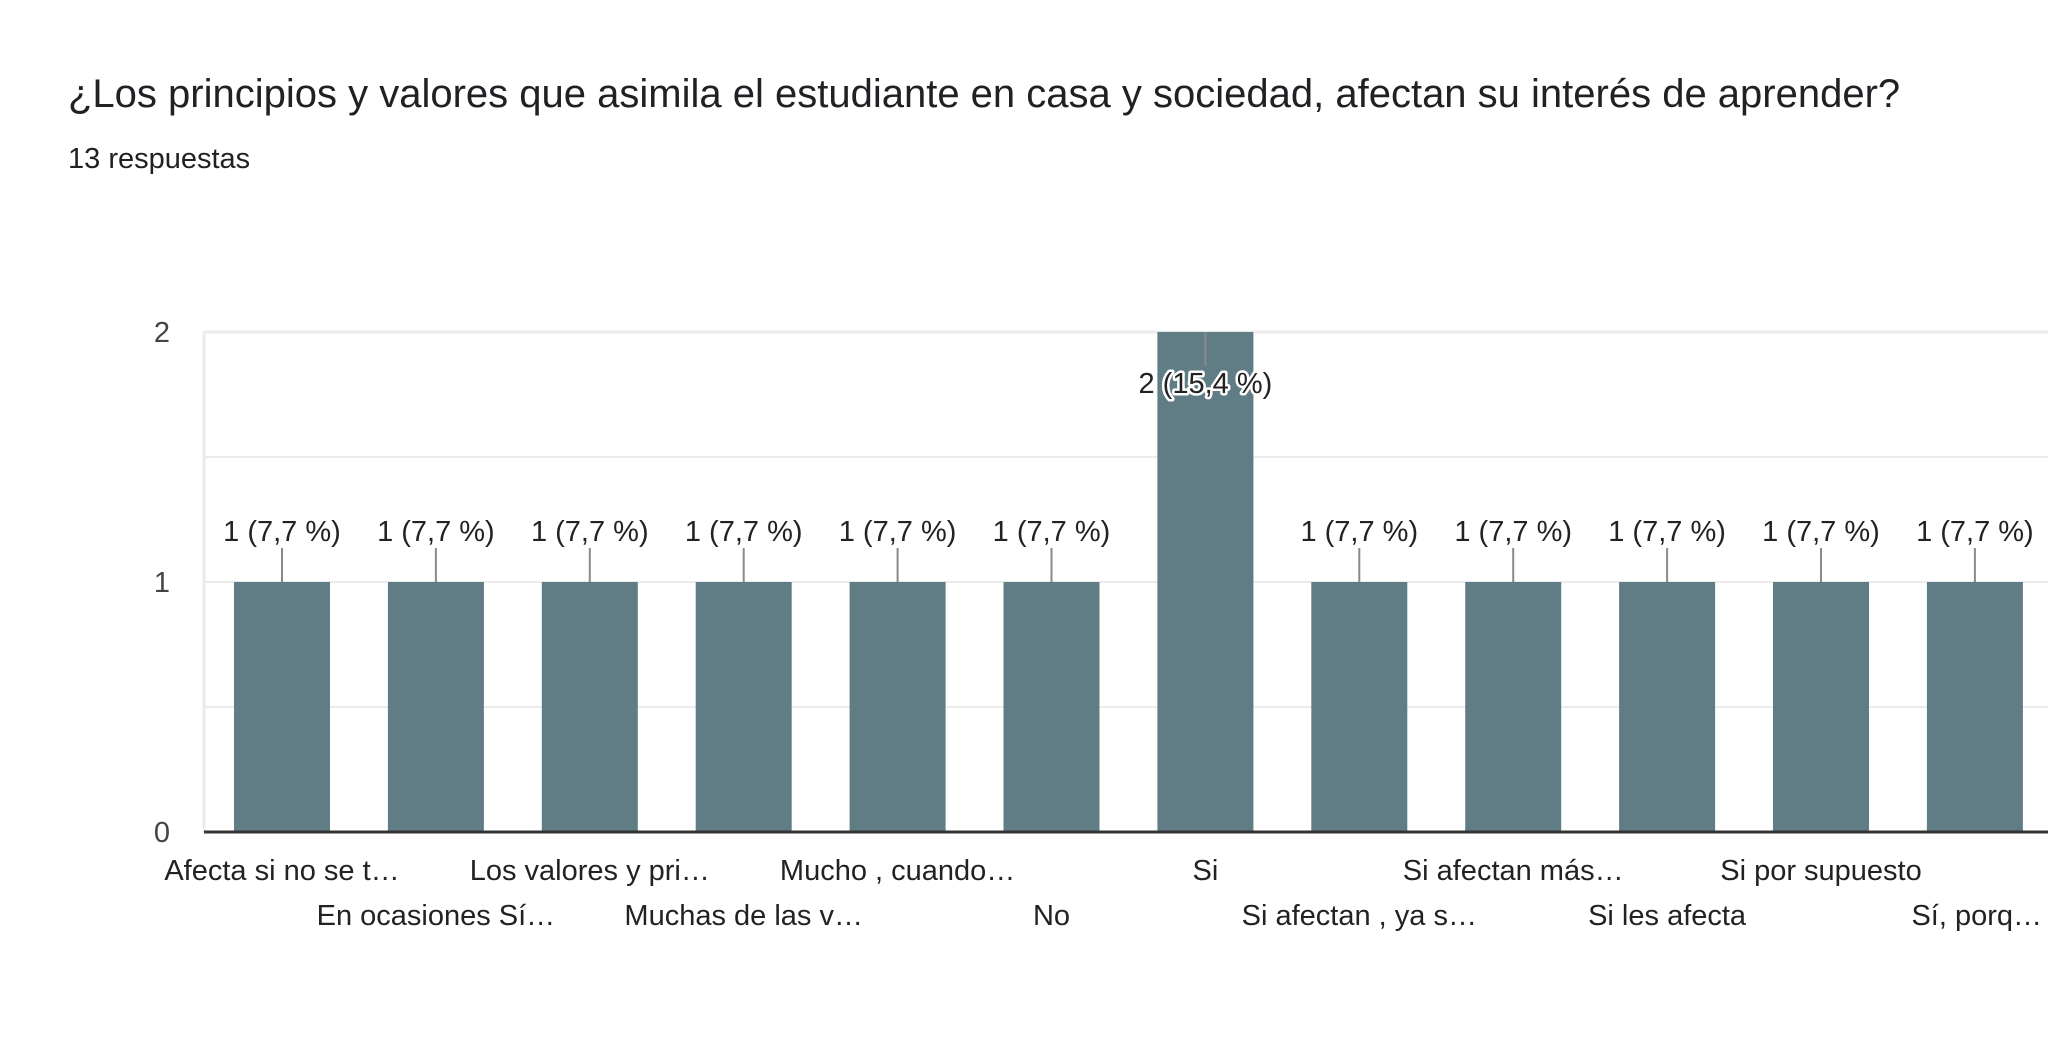  I want to click on x-category-label: Si por supuesto, so click(1821, 871).